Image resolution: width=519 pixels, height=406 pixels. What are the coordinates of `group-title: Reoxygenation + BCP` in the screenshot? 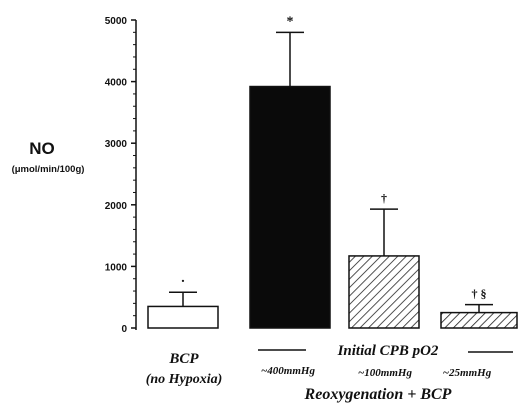 It's located at (378, 394).